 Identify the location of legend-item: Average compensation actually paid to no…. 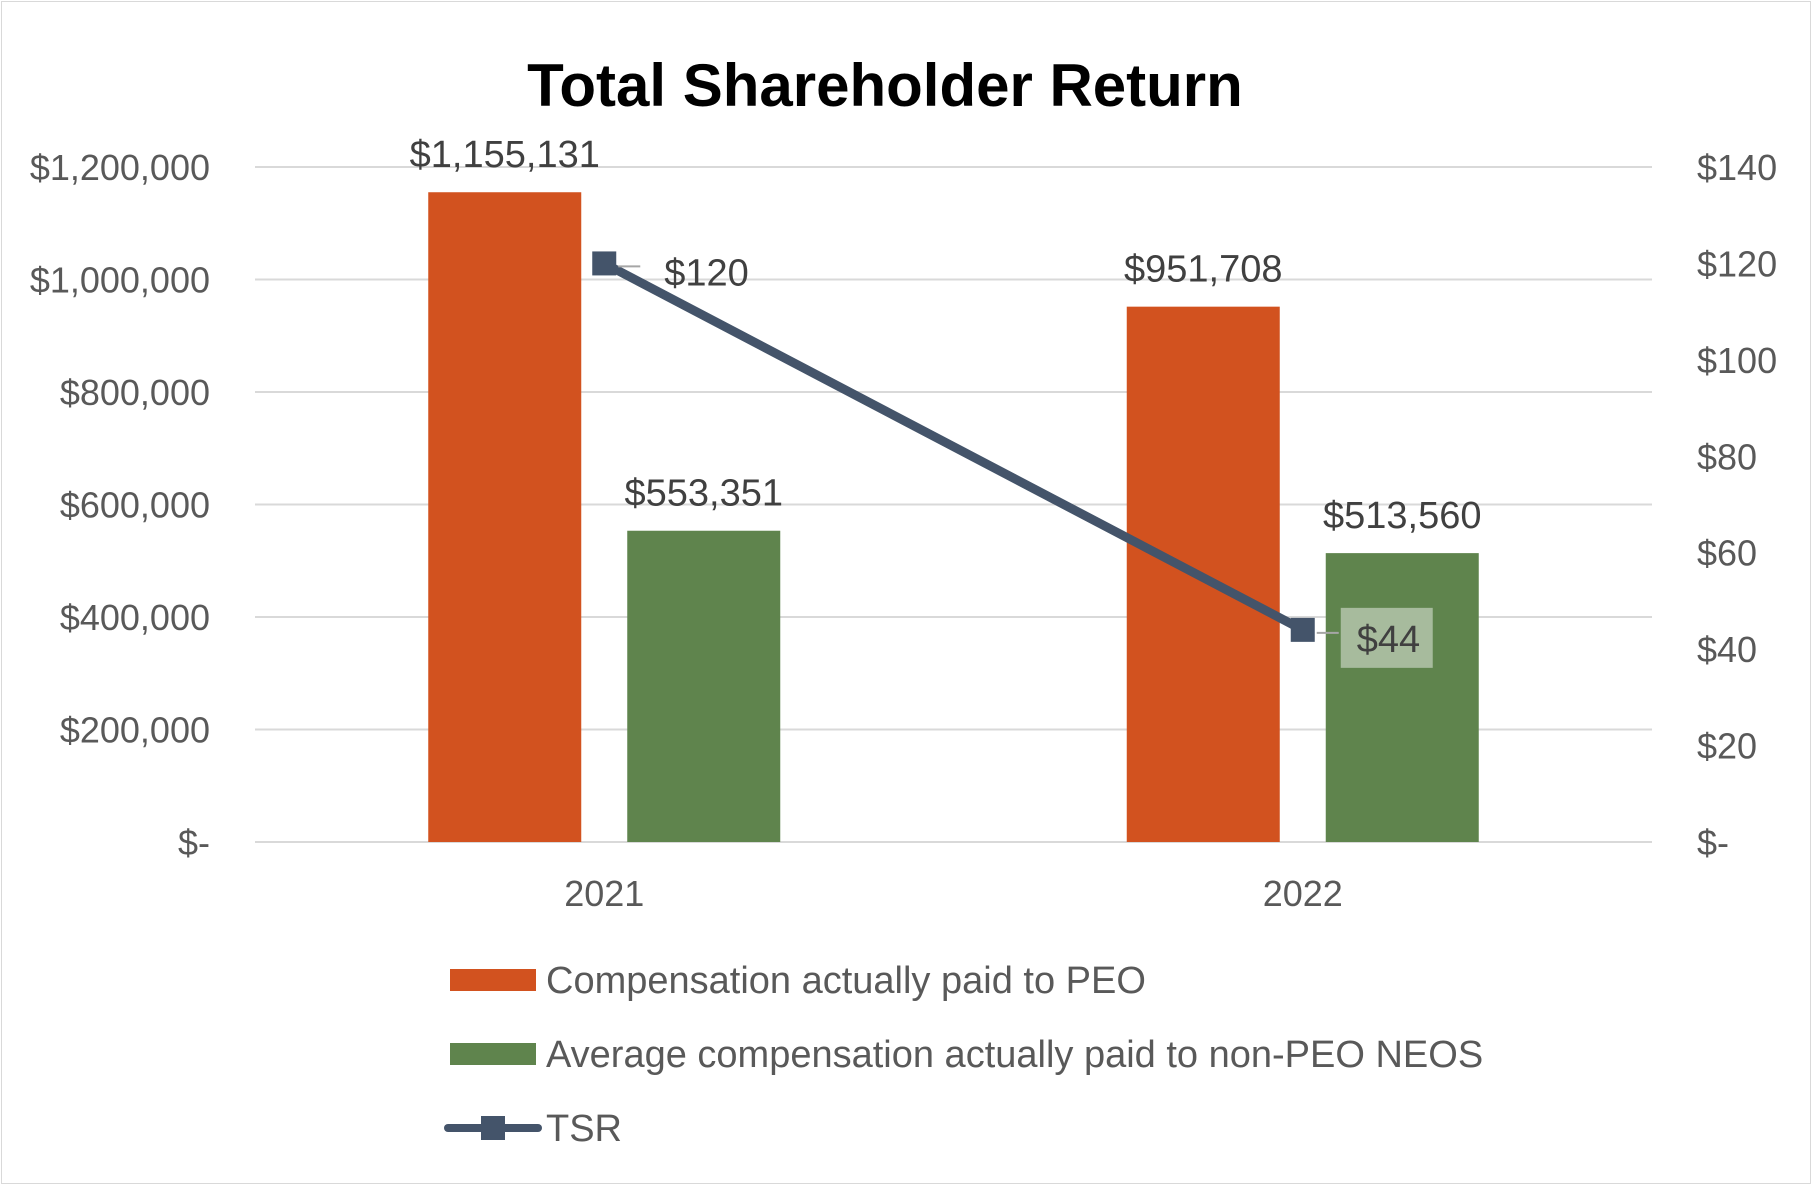
(966, 1055).